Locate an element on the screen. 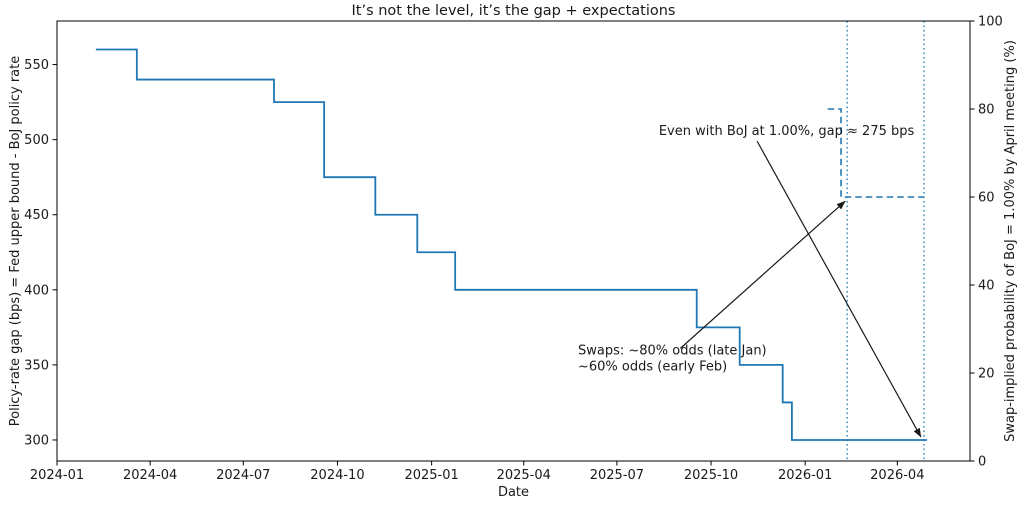 Image resolution: width=1024 pixels, height=505 pixels. left-y-axis: 300 350 400 450 500 550 is located at coordinates (40, 253).